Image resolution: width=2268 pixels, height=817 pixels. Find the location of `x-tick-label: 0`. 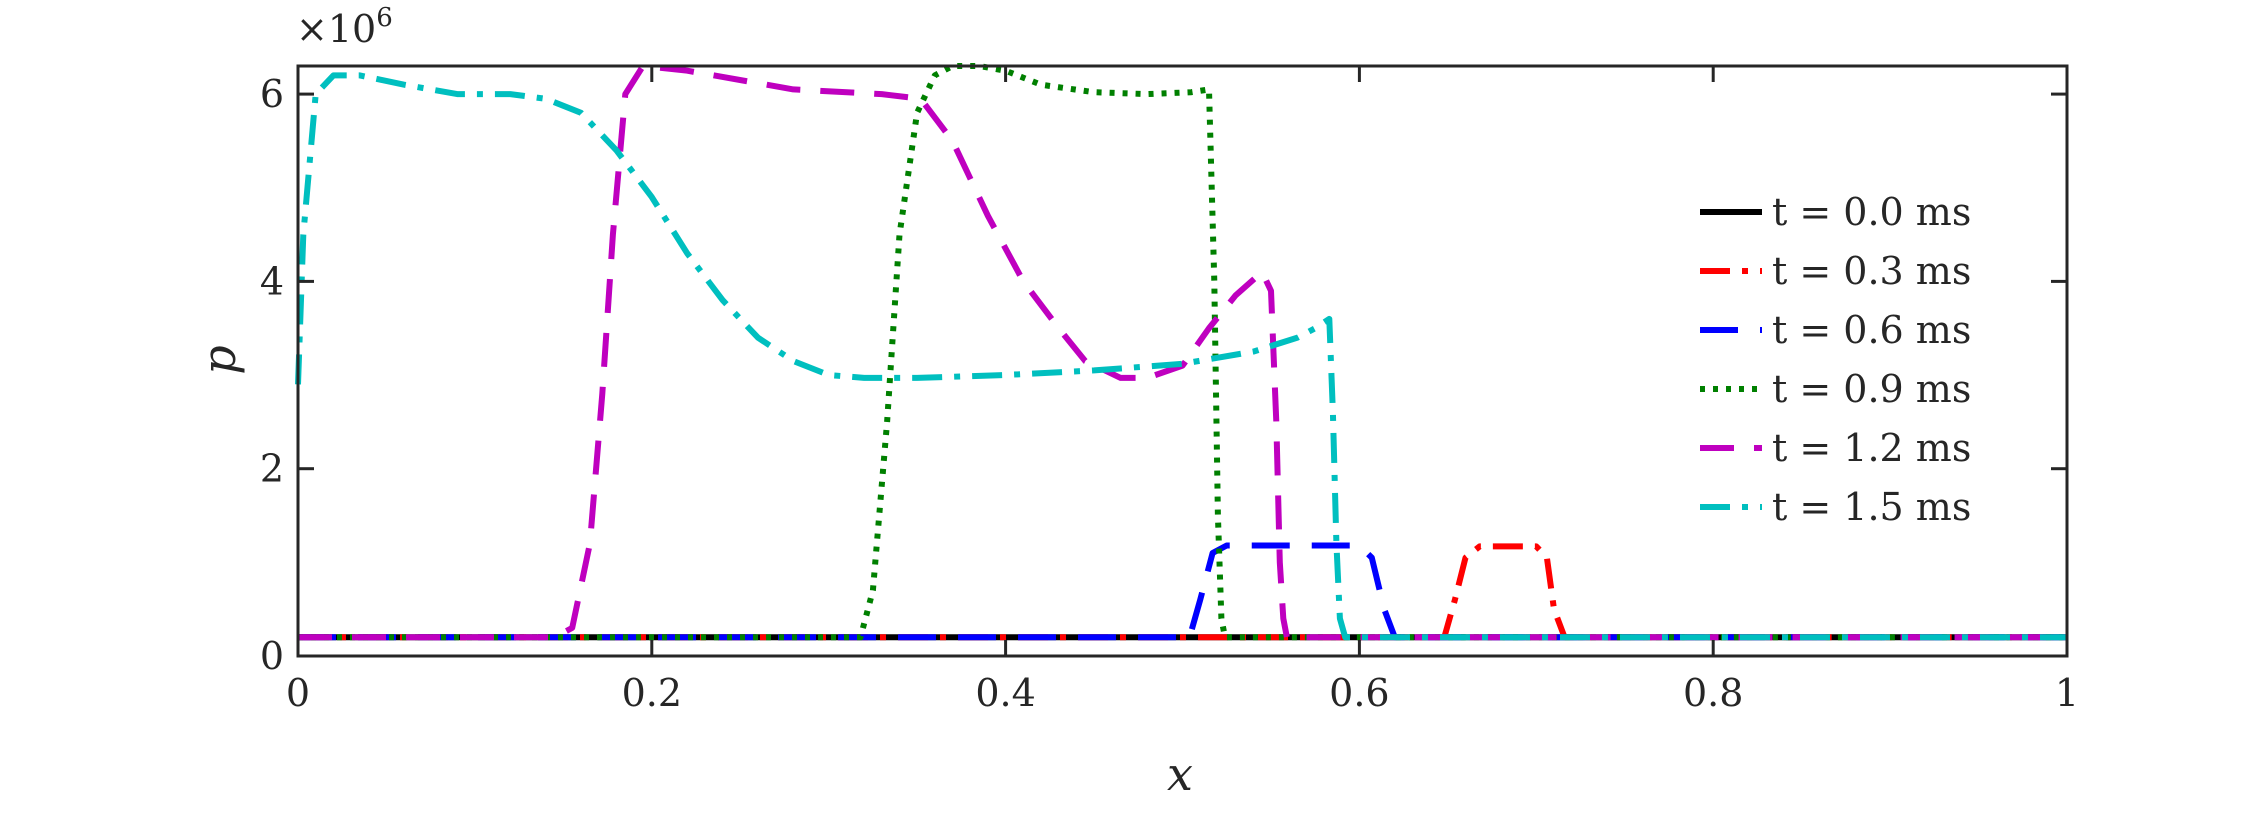

x-tick-label: 0 is located at coordinates (298, 693).